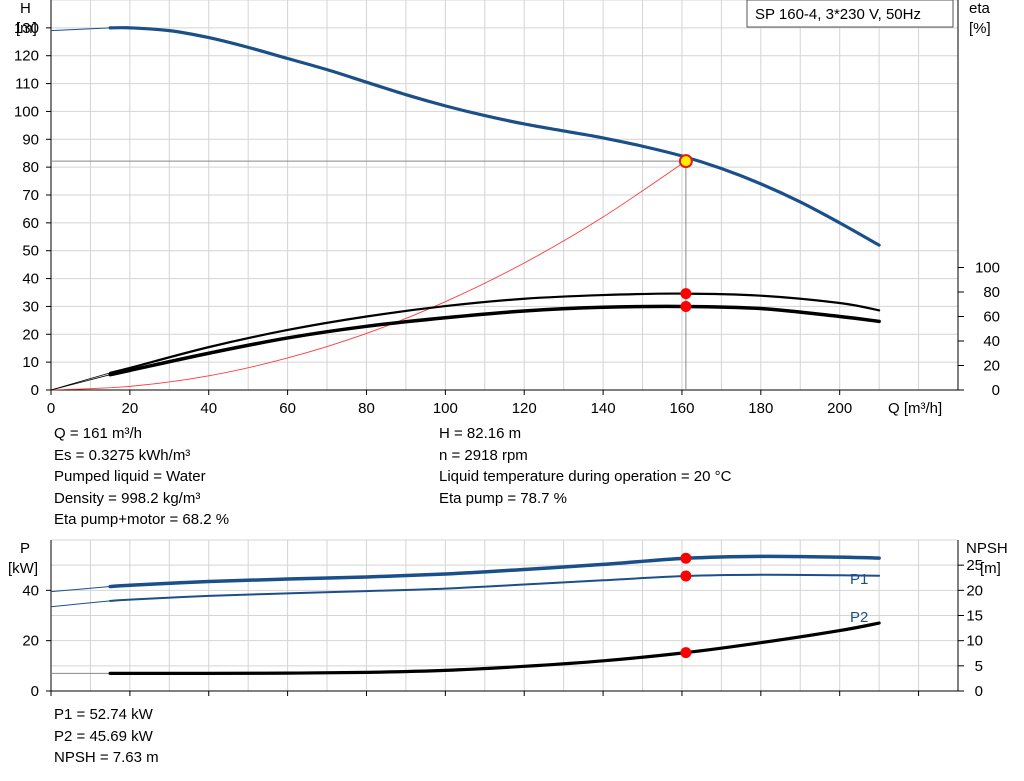 Image resolution: width=1024 pixels, height=781 pixels. I want to click on y-tick-label-right-bottom: 5, so click(979, 666).